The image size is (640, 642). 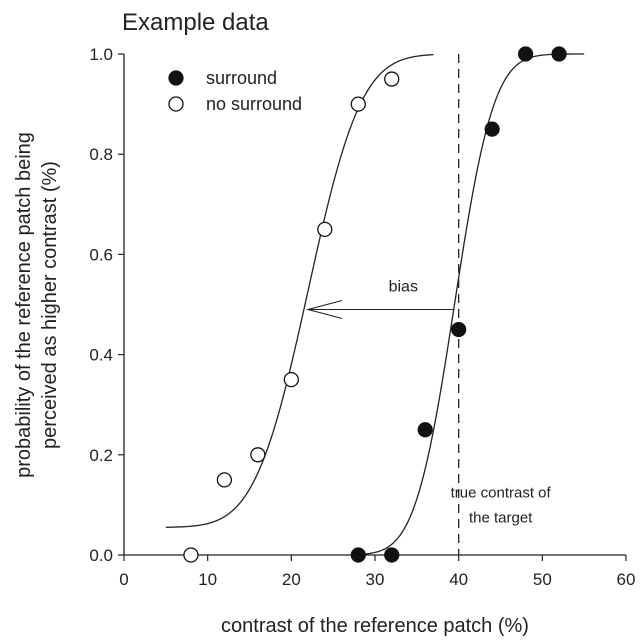 I want to click on y-tick-label: 0.0, so click(x=101, y=555).